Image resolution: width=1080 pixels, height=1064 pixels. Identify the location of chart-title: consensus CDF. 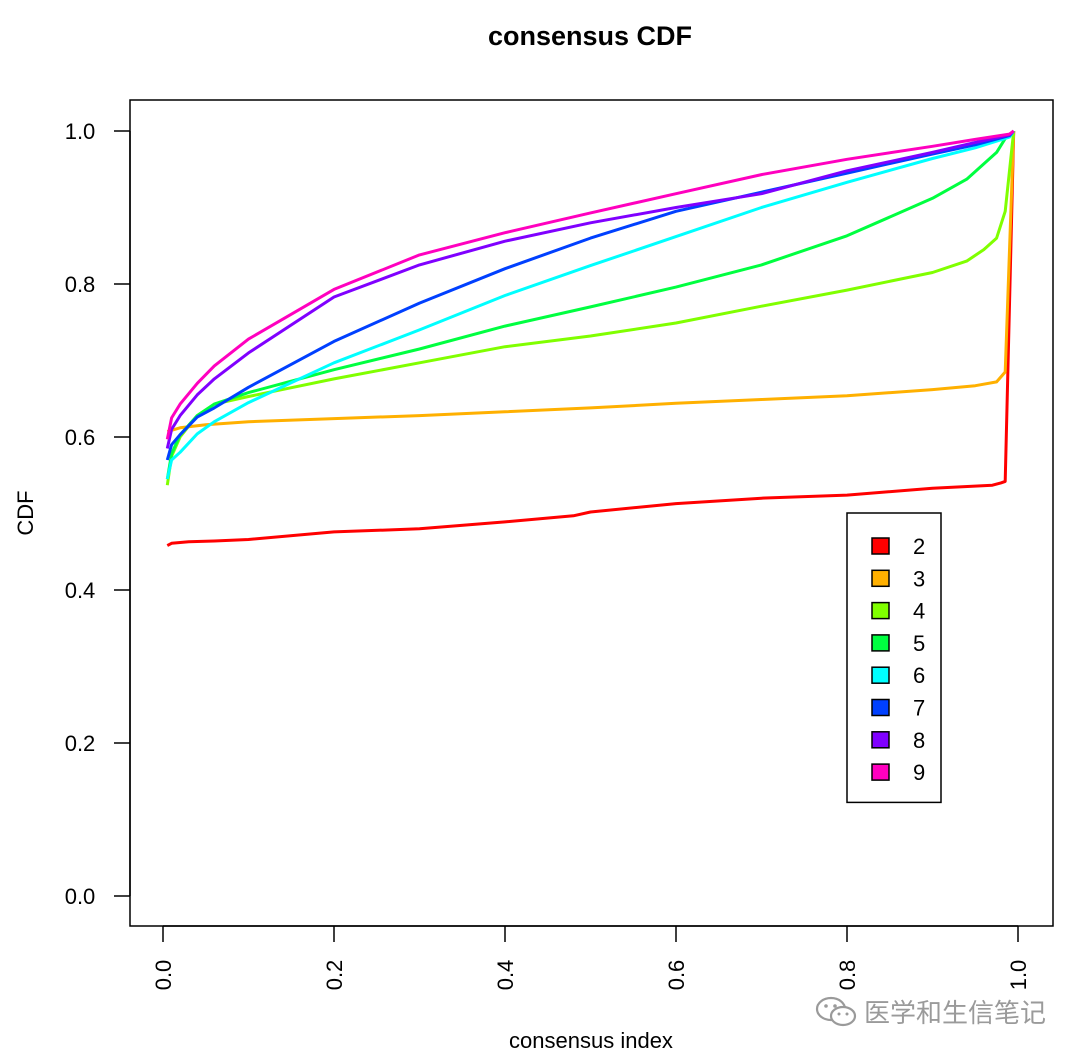
(590, 36).